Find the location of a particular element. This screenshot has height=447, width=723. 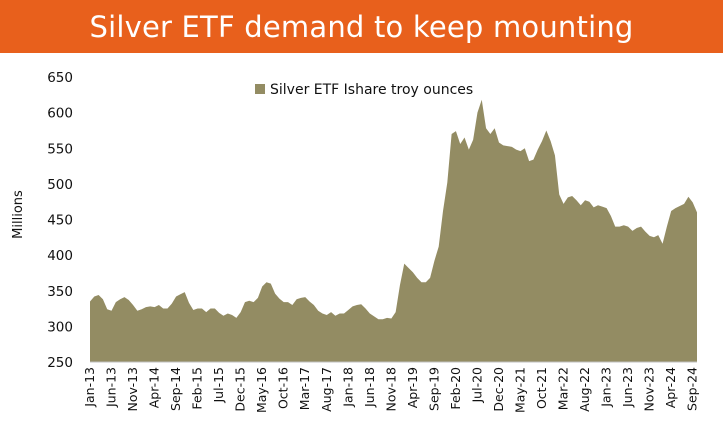

x-tick-label: May-21 is located at coordinates (519, 390).